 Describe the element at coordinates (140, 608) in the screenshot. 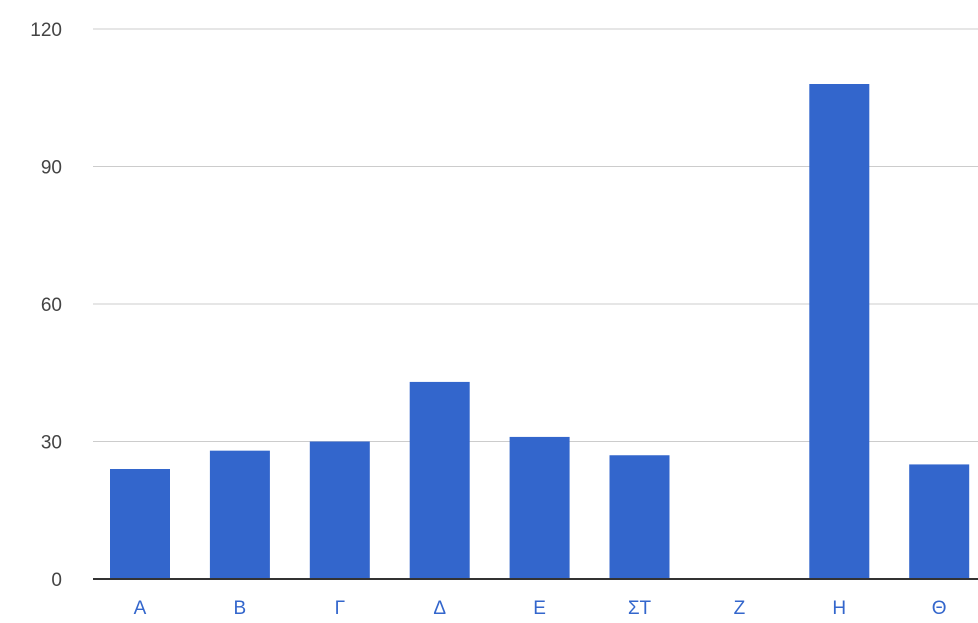

I see `x-tick-label: Α` at that location.